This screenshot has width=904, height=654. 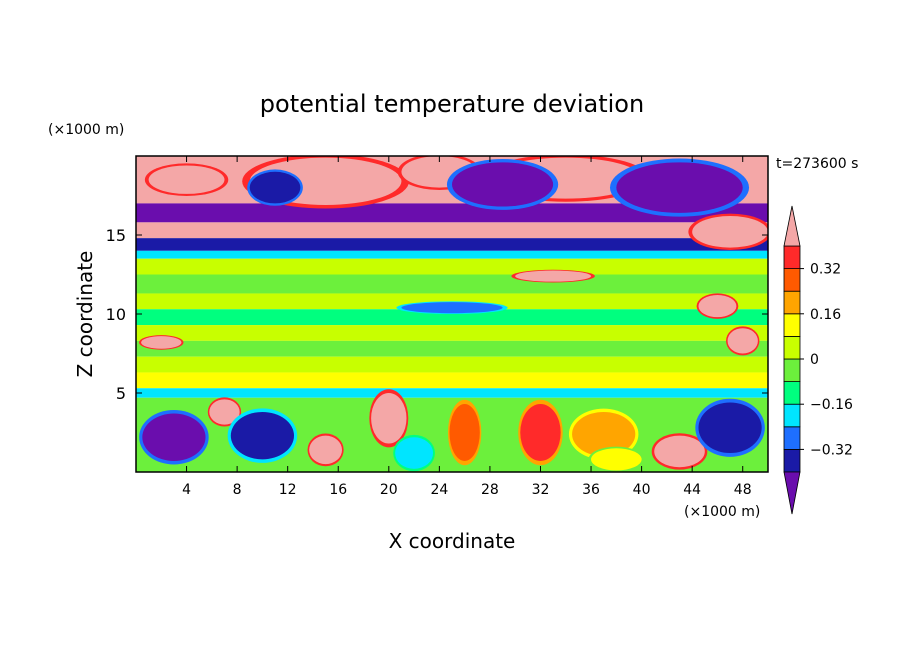 What do you see at coordinates (338, 490) in the screenshot?
I see `x-tick-label: 16` at bounding box center [338, 490].